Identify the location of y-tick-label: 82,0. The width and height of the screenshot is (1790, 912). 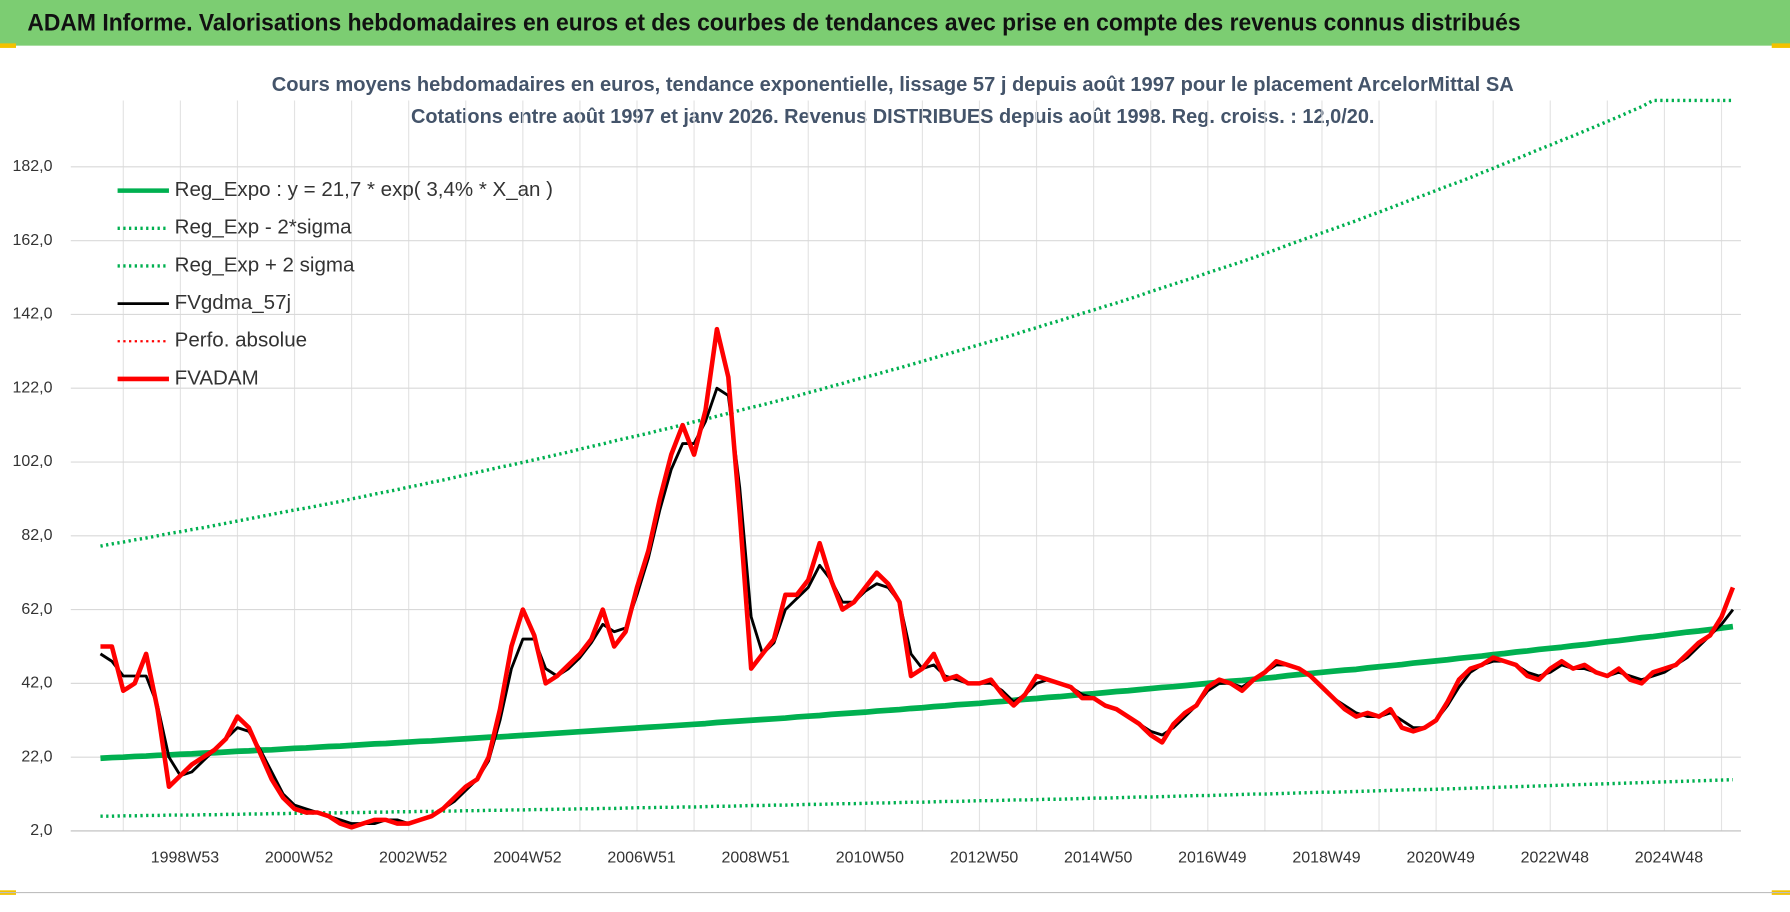
(36, 535).